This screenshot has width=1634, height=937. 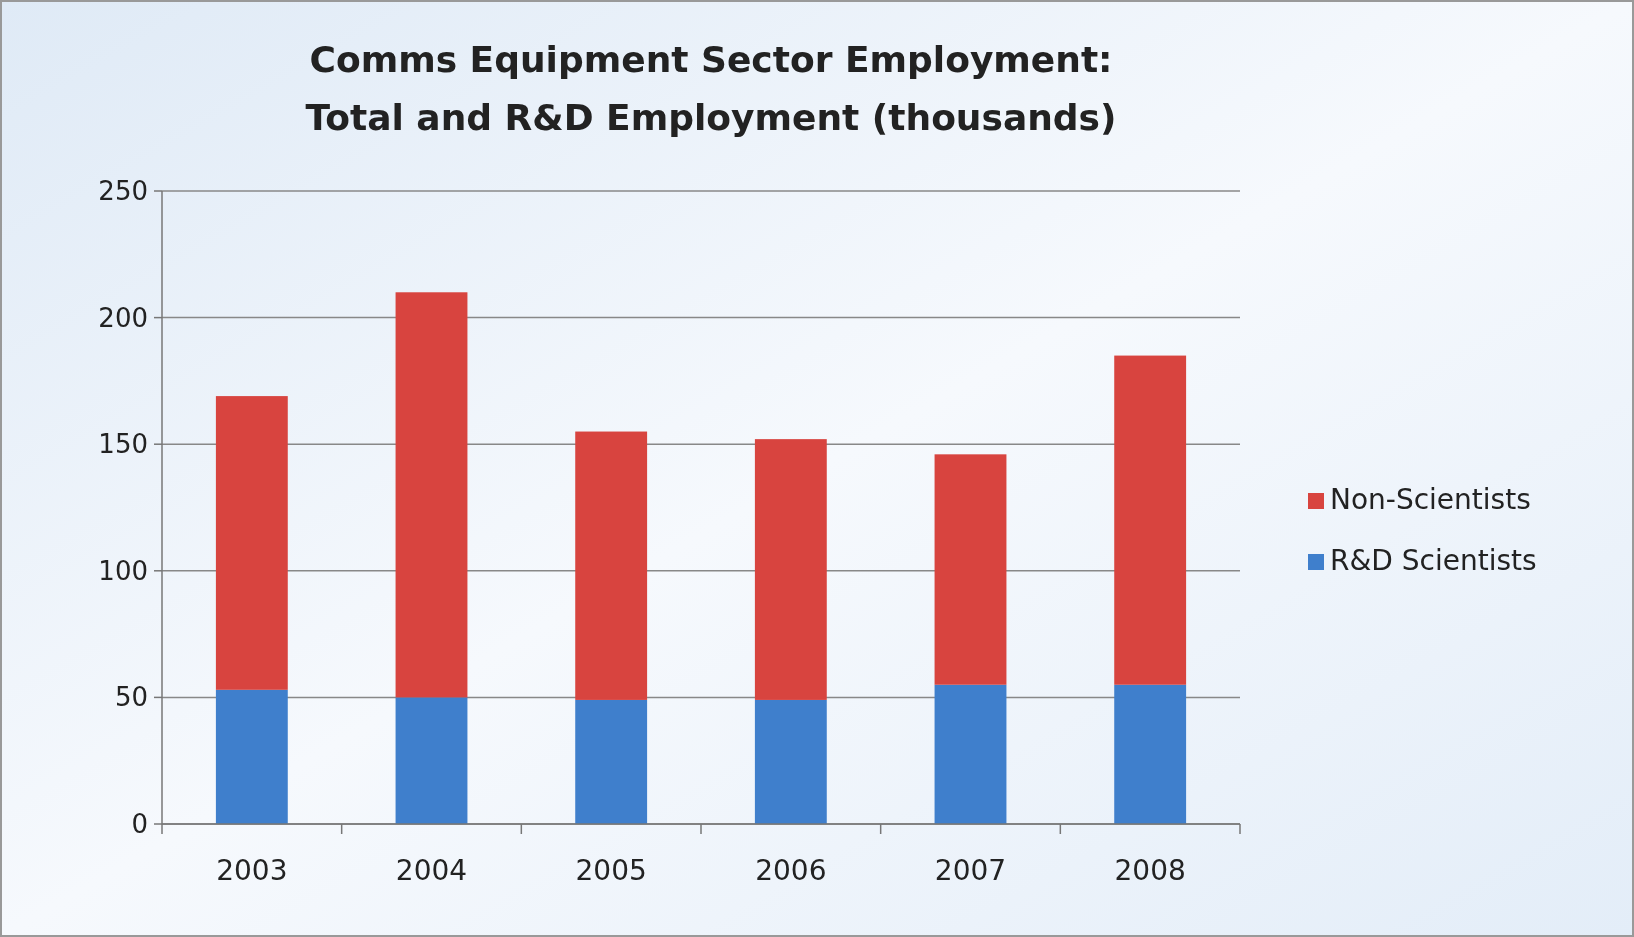 I want to click on y-tick-label: 50, so click(x=131, y=697).